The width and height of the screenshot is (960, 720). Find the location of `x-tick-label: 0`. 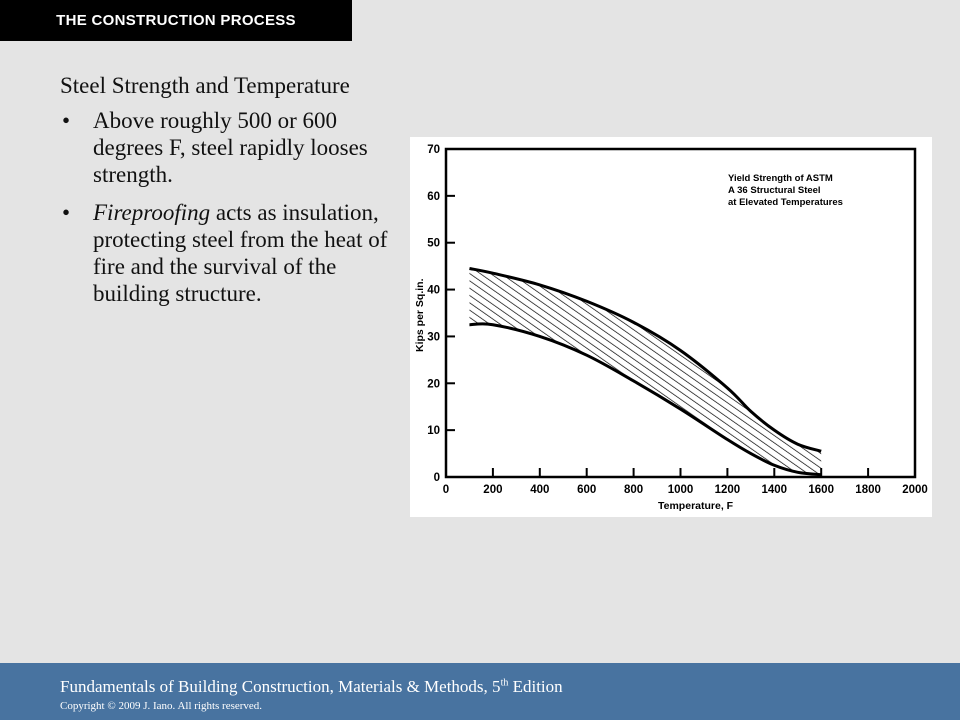

x-tick-label: 0 is located at coordinates (446, 490).